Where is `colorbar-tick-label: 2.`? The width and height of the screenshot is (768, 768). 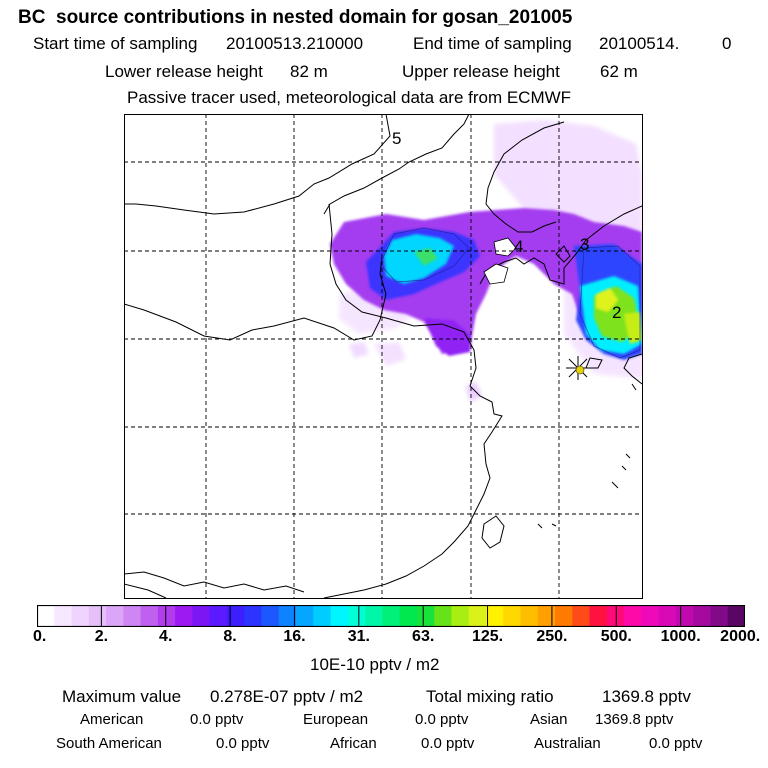 colorbar-tick-label: 2. is located at coordinates (101, 636).